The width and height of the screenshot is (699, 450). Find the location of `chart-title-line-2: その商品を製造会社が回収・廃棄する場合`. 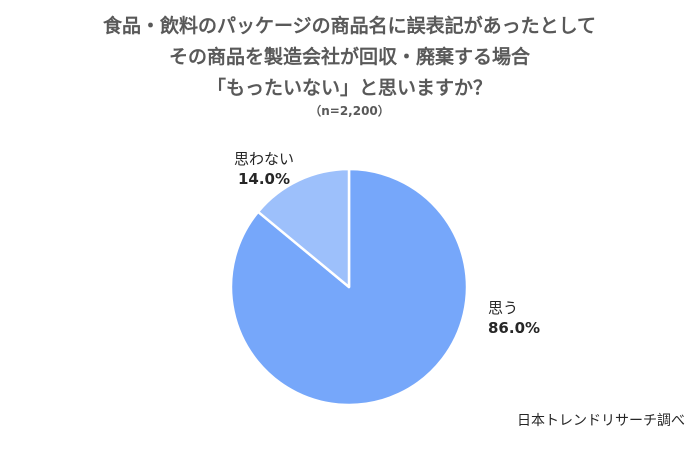

chart-title-line-2: その商品を製造会社が回収・廃棄する場合 is located at coordinates (349, 57).